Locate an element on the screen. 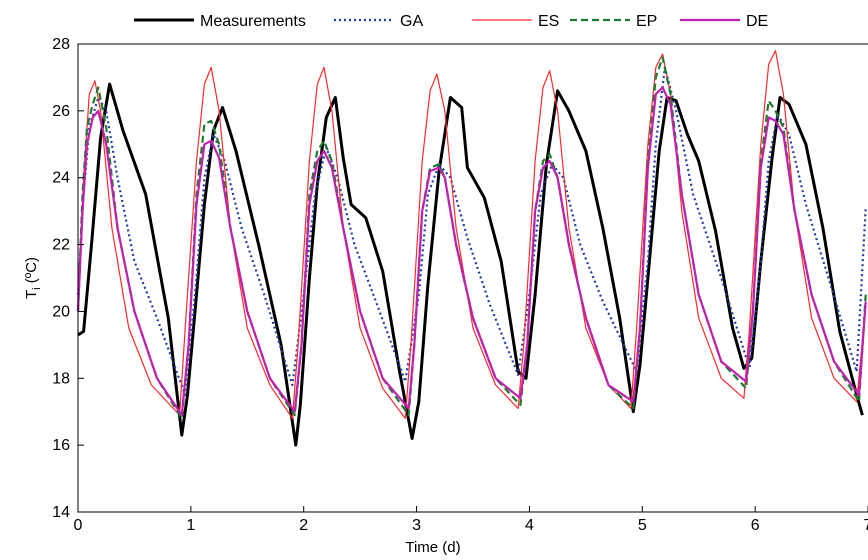 The image size is (868, 560). y-tick-label: 16 is located at coordinates (61, 445).